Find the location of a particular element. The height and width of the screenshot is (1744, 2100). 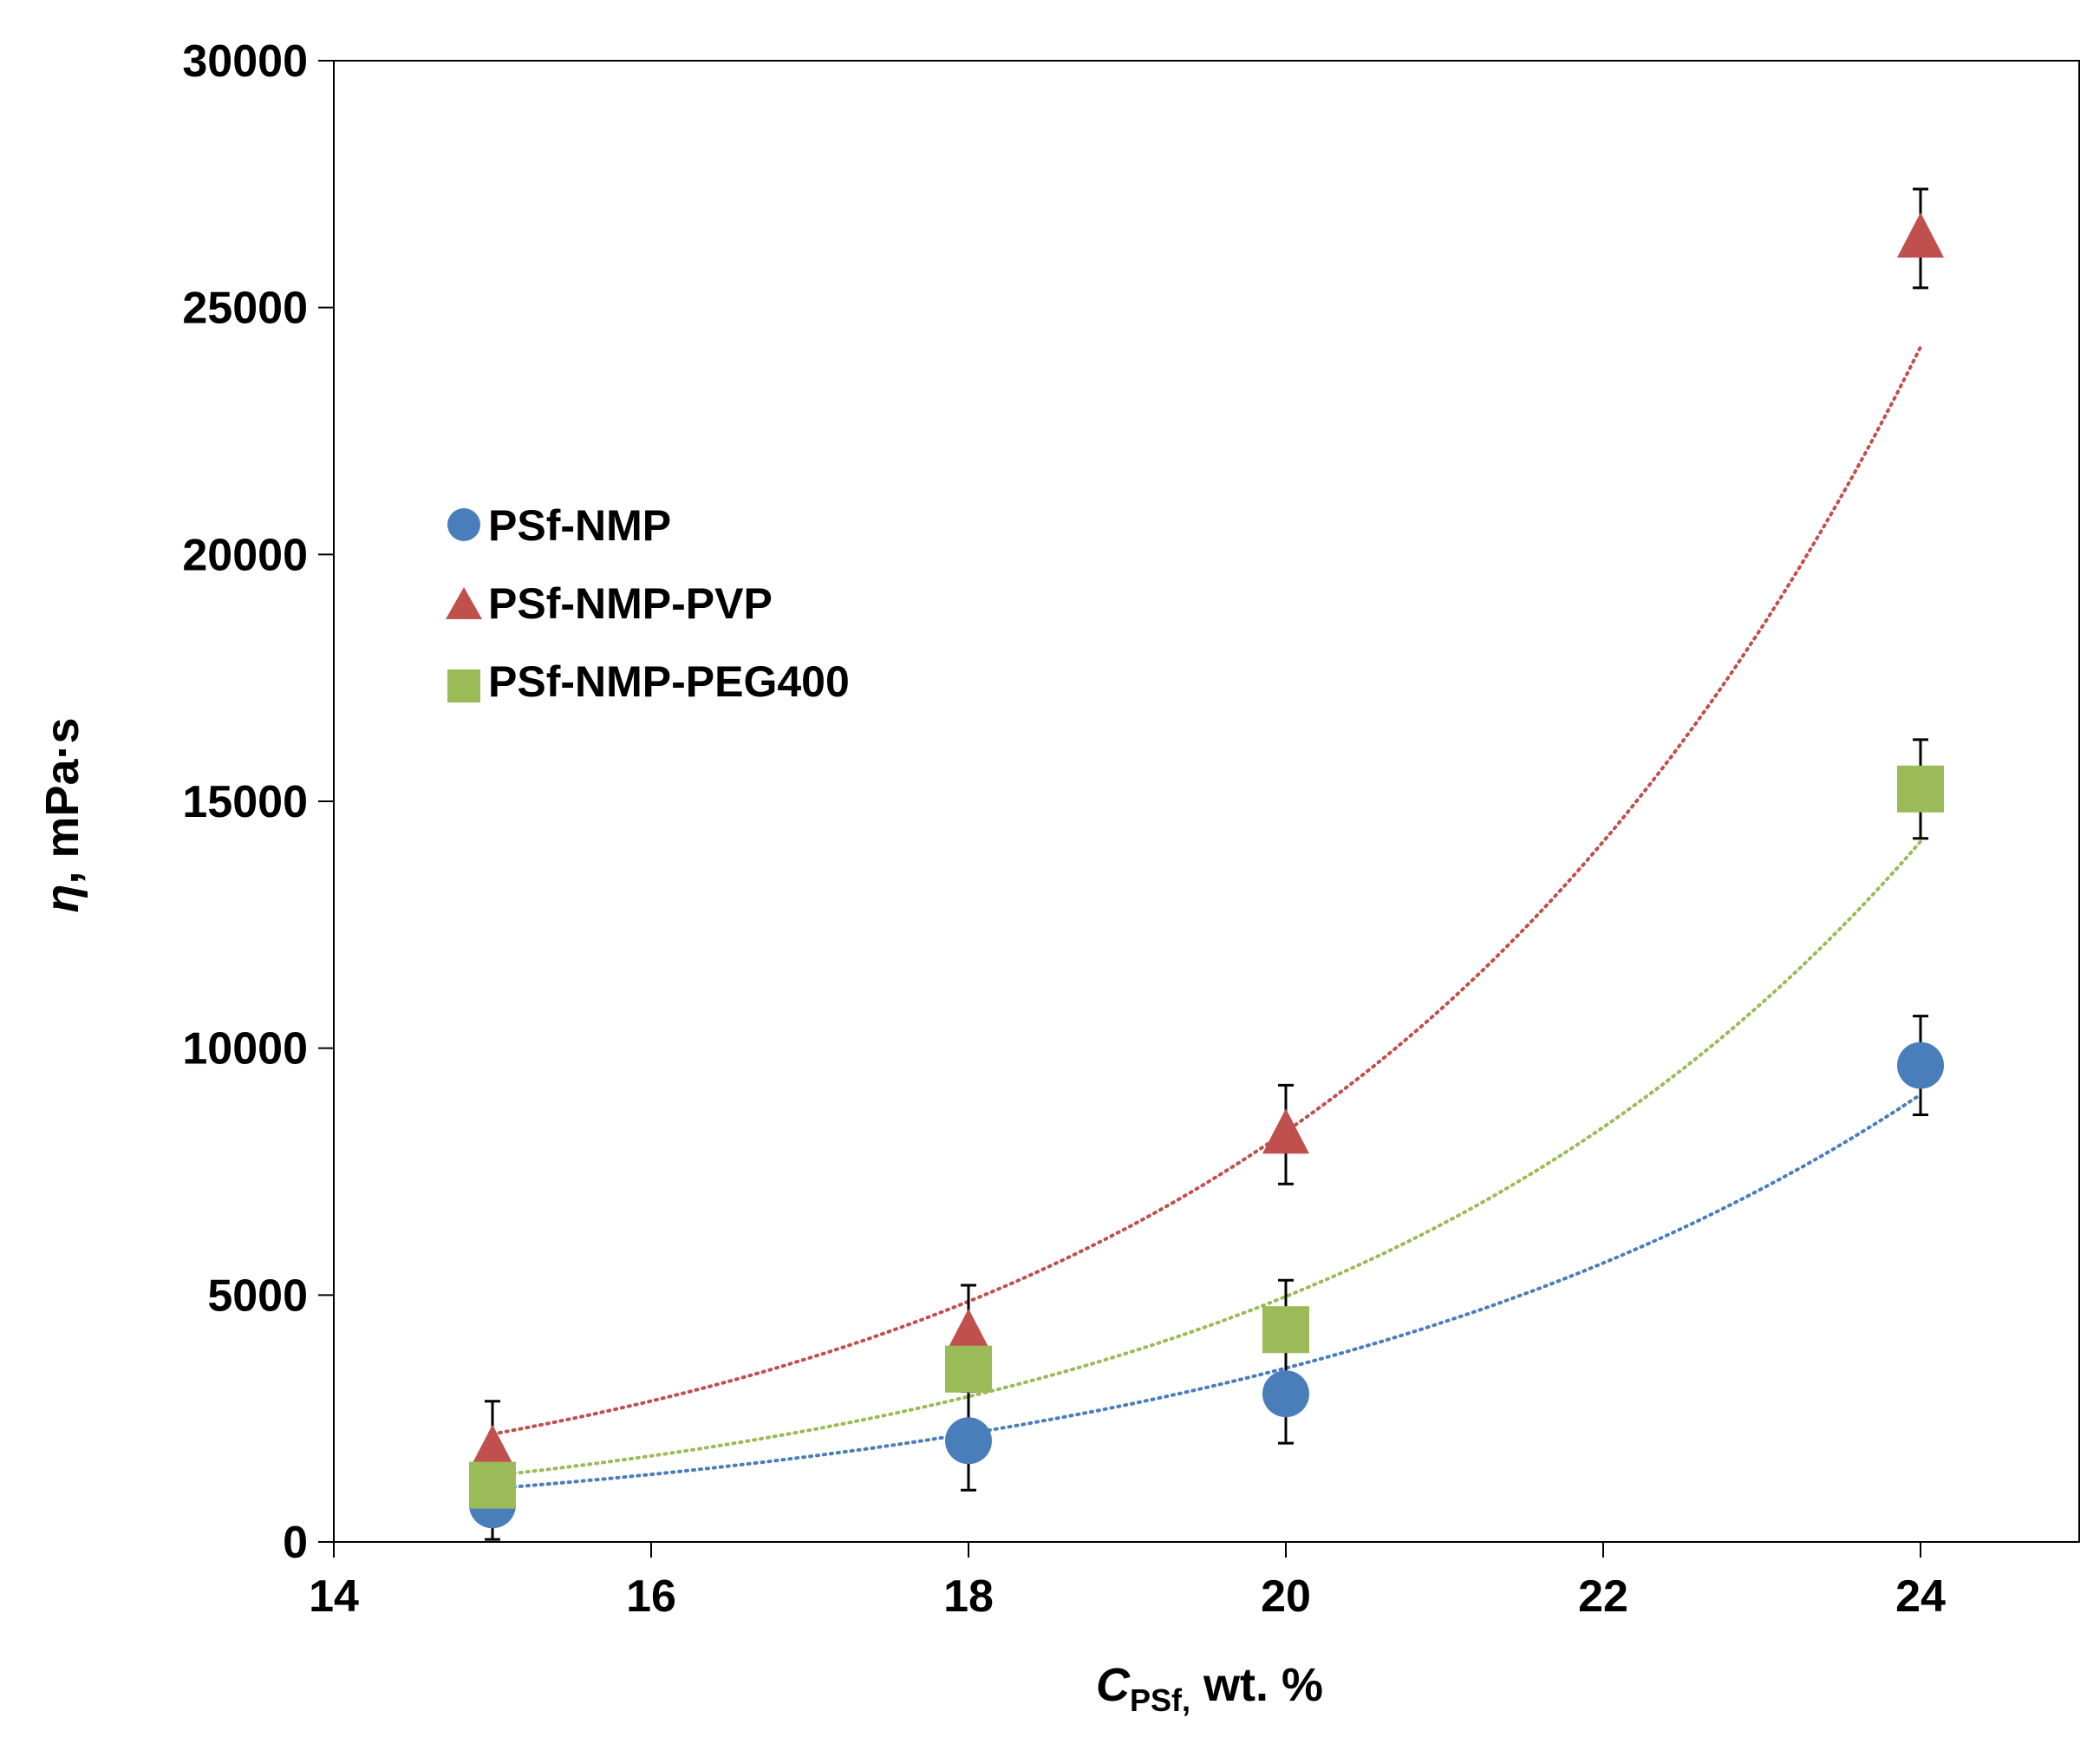

x-axis-title: CPSf, wt. % is located at coordinates (1209, 1688).